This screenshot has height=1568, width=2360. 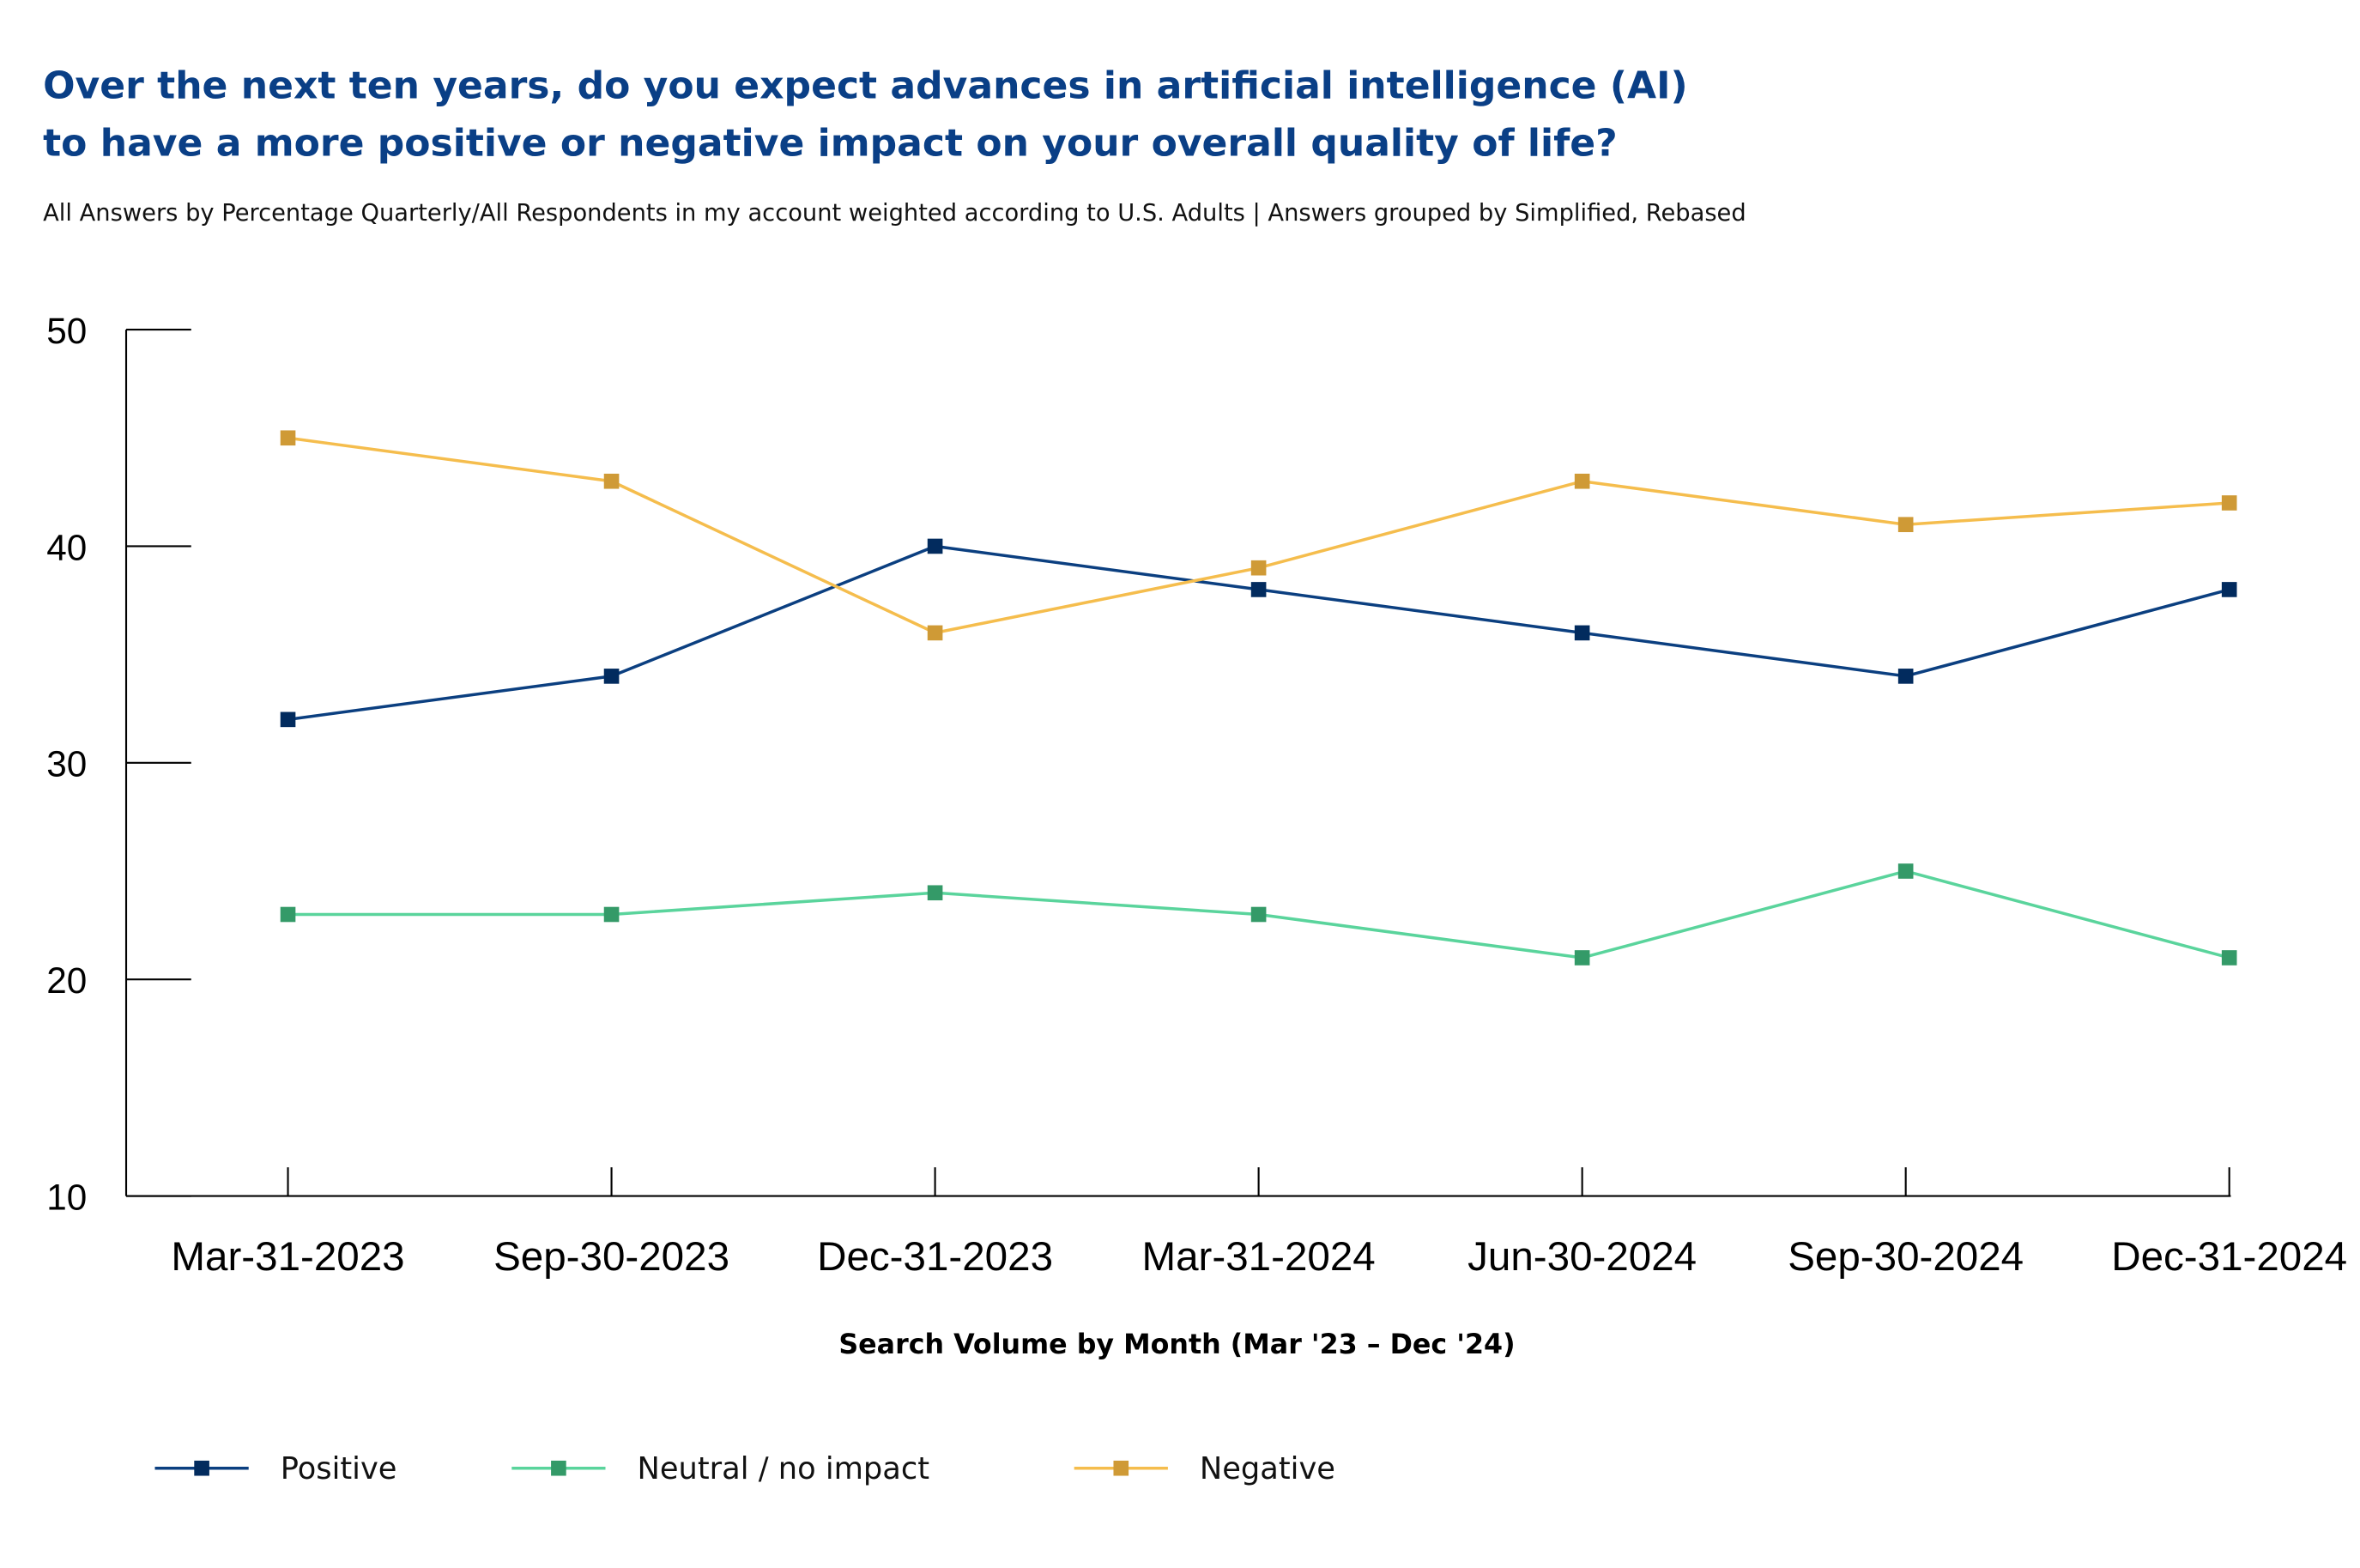 What do you see at coordinates (935, 1257) in the screenshot?
I see `x-tick-label: Dec-31-2023` at bounding box center [935, 1257].